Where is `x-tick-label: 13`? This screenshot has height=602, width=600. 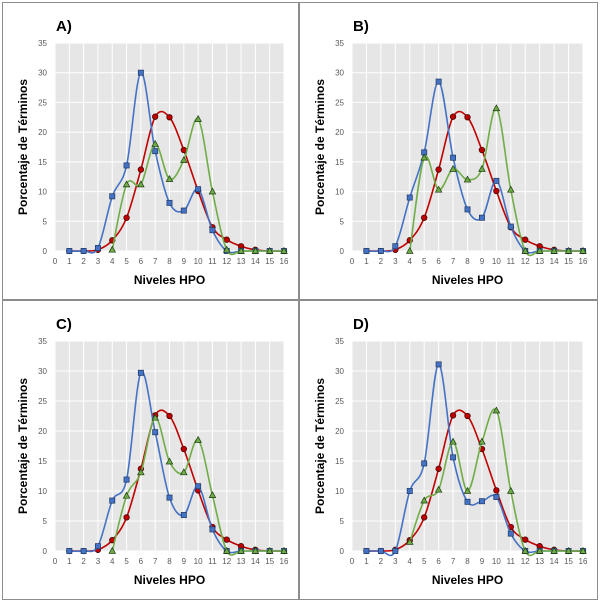 x-tick-label: 13 is located at coordinates (241, 261).